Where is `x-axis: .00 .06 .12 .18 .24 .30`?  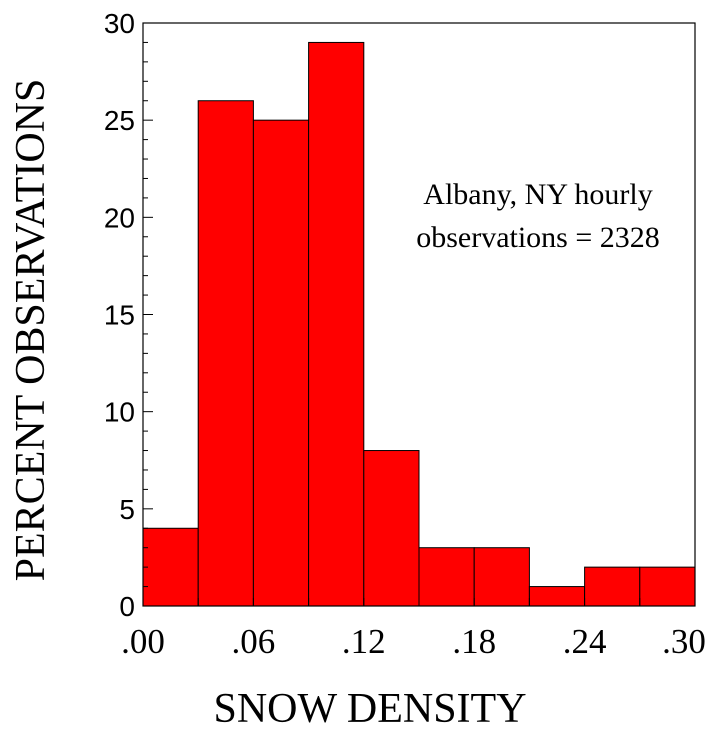
x-axis: .00 .06 .12 .18 .24 .30 is located at coordinates (413, 629).